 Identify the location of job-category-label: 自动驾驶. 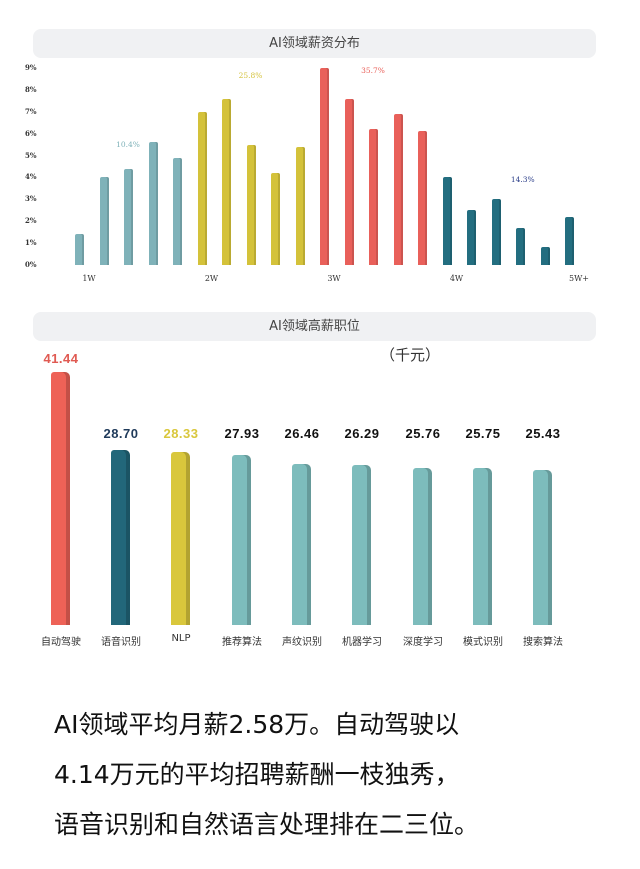
(61, 642).